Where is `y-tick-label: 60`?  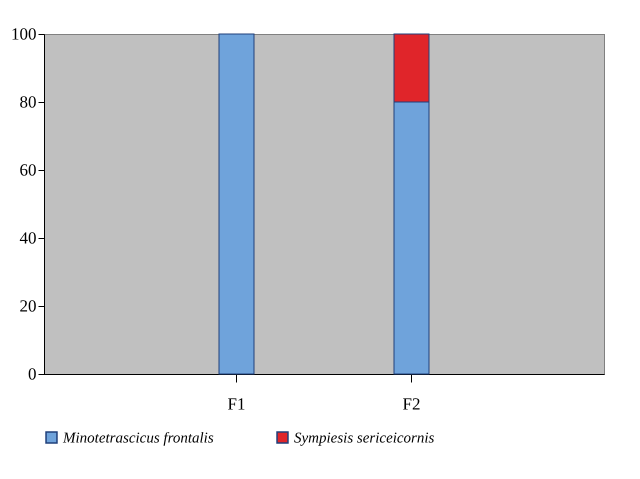 y-tick-label: 60 is located at coordinates (28, 170).